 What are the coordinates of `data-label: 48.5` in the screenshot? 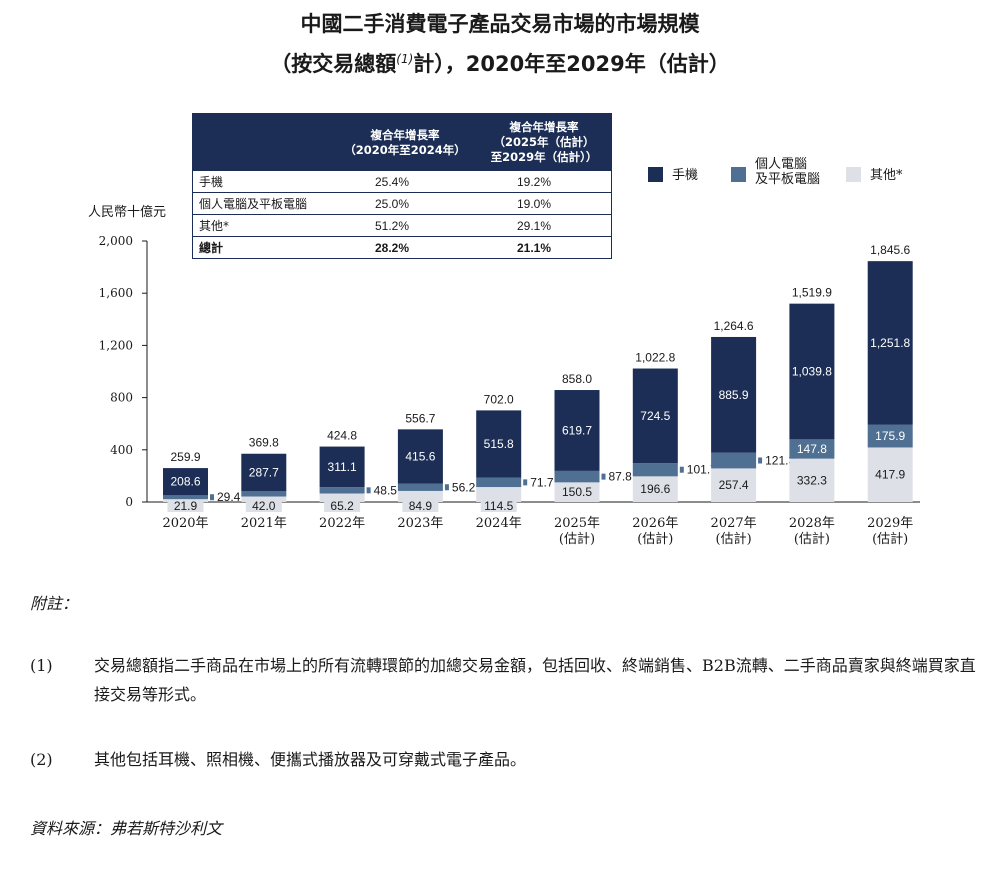 It's located at (386, 490).